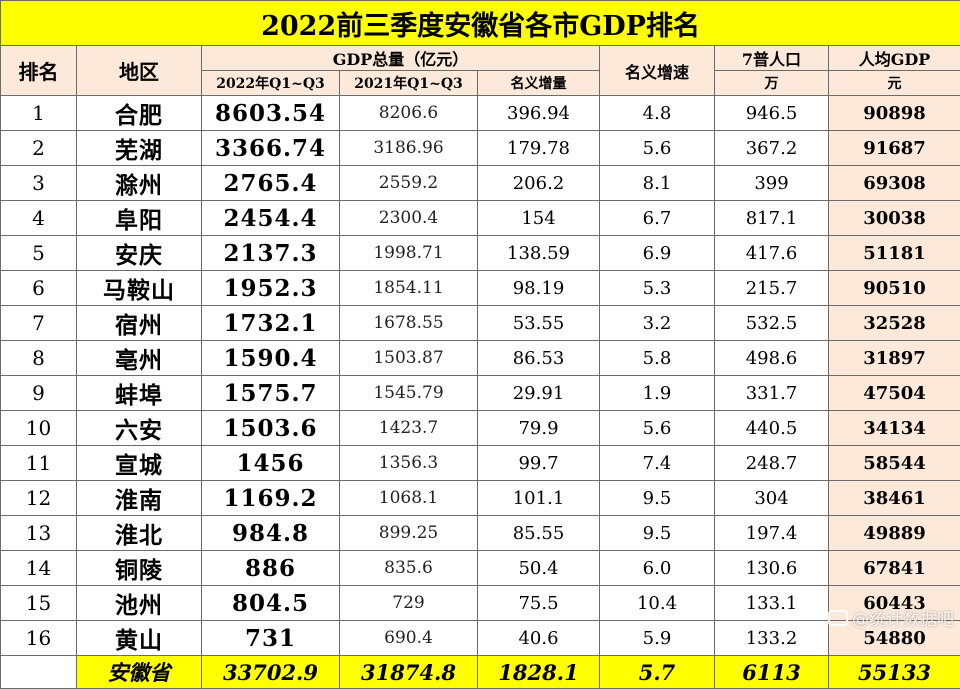 The image size is (960, 689). I want to click on cell-rank: 8, so click(39, 358).